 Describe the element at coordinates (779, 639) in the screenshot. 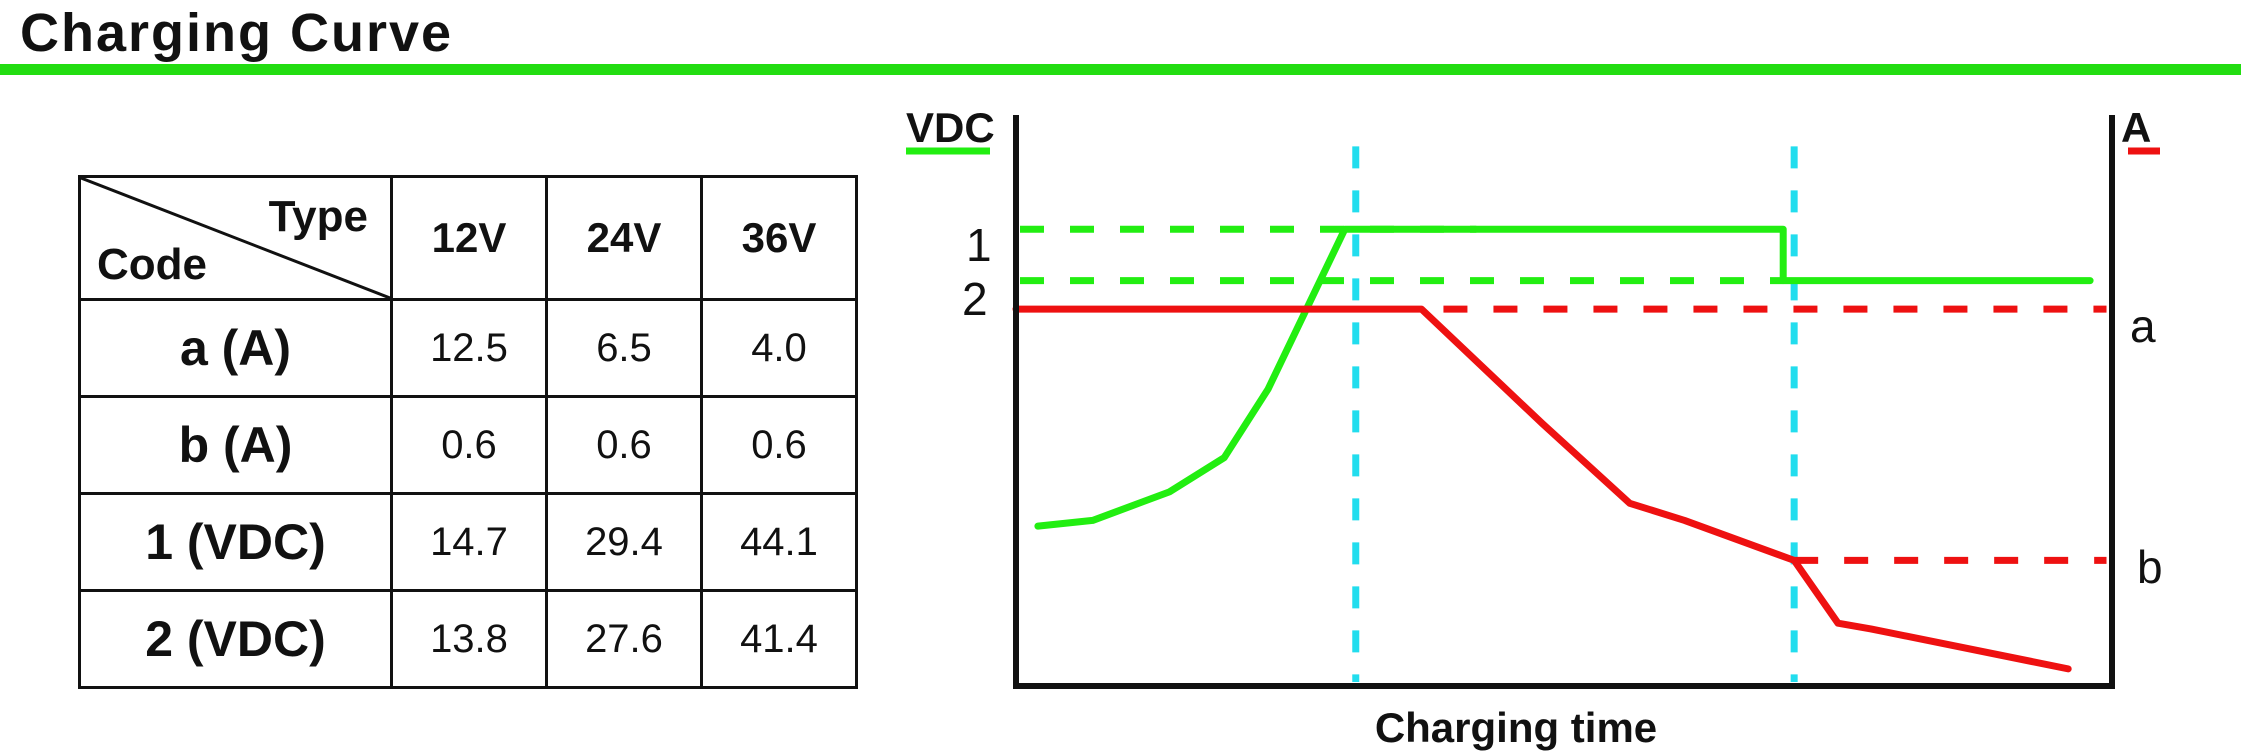

I see `table-cell: 41.4` at that location.